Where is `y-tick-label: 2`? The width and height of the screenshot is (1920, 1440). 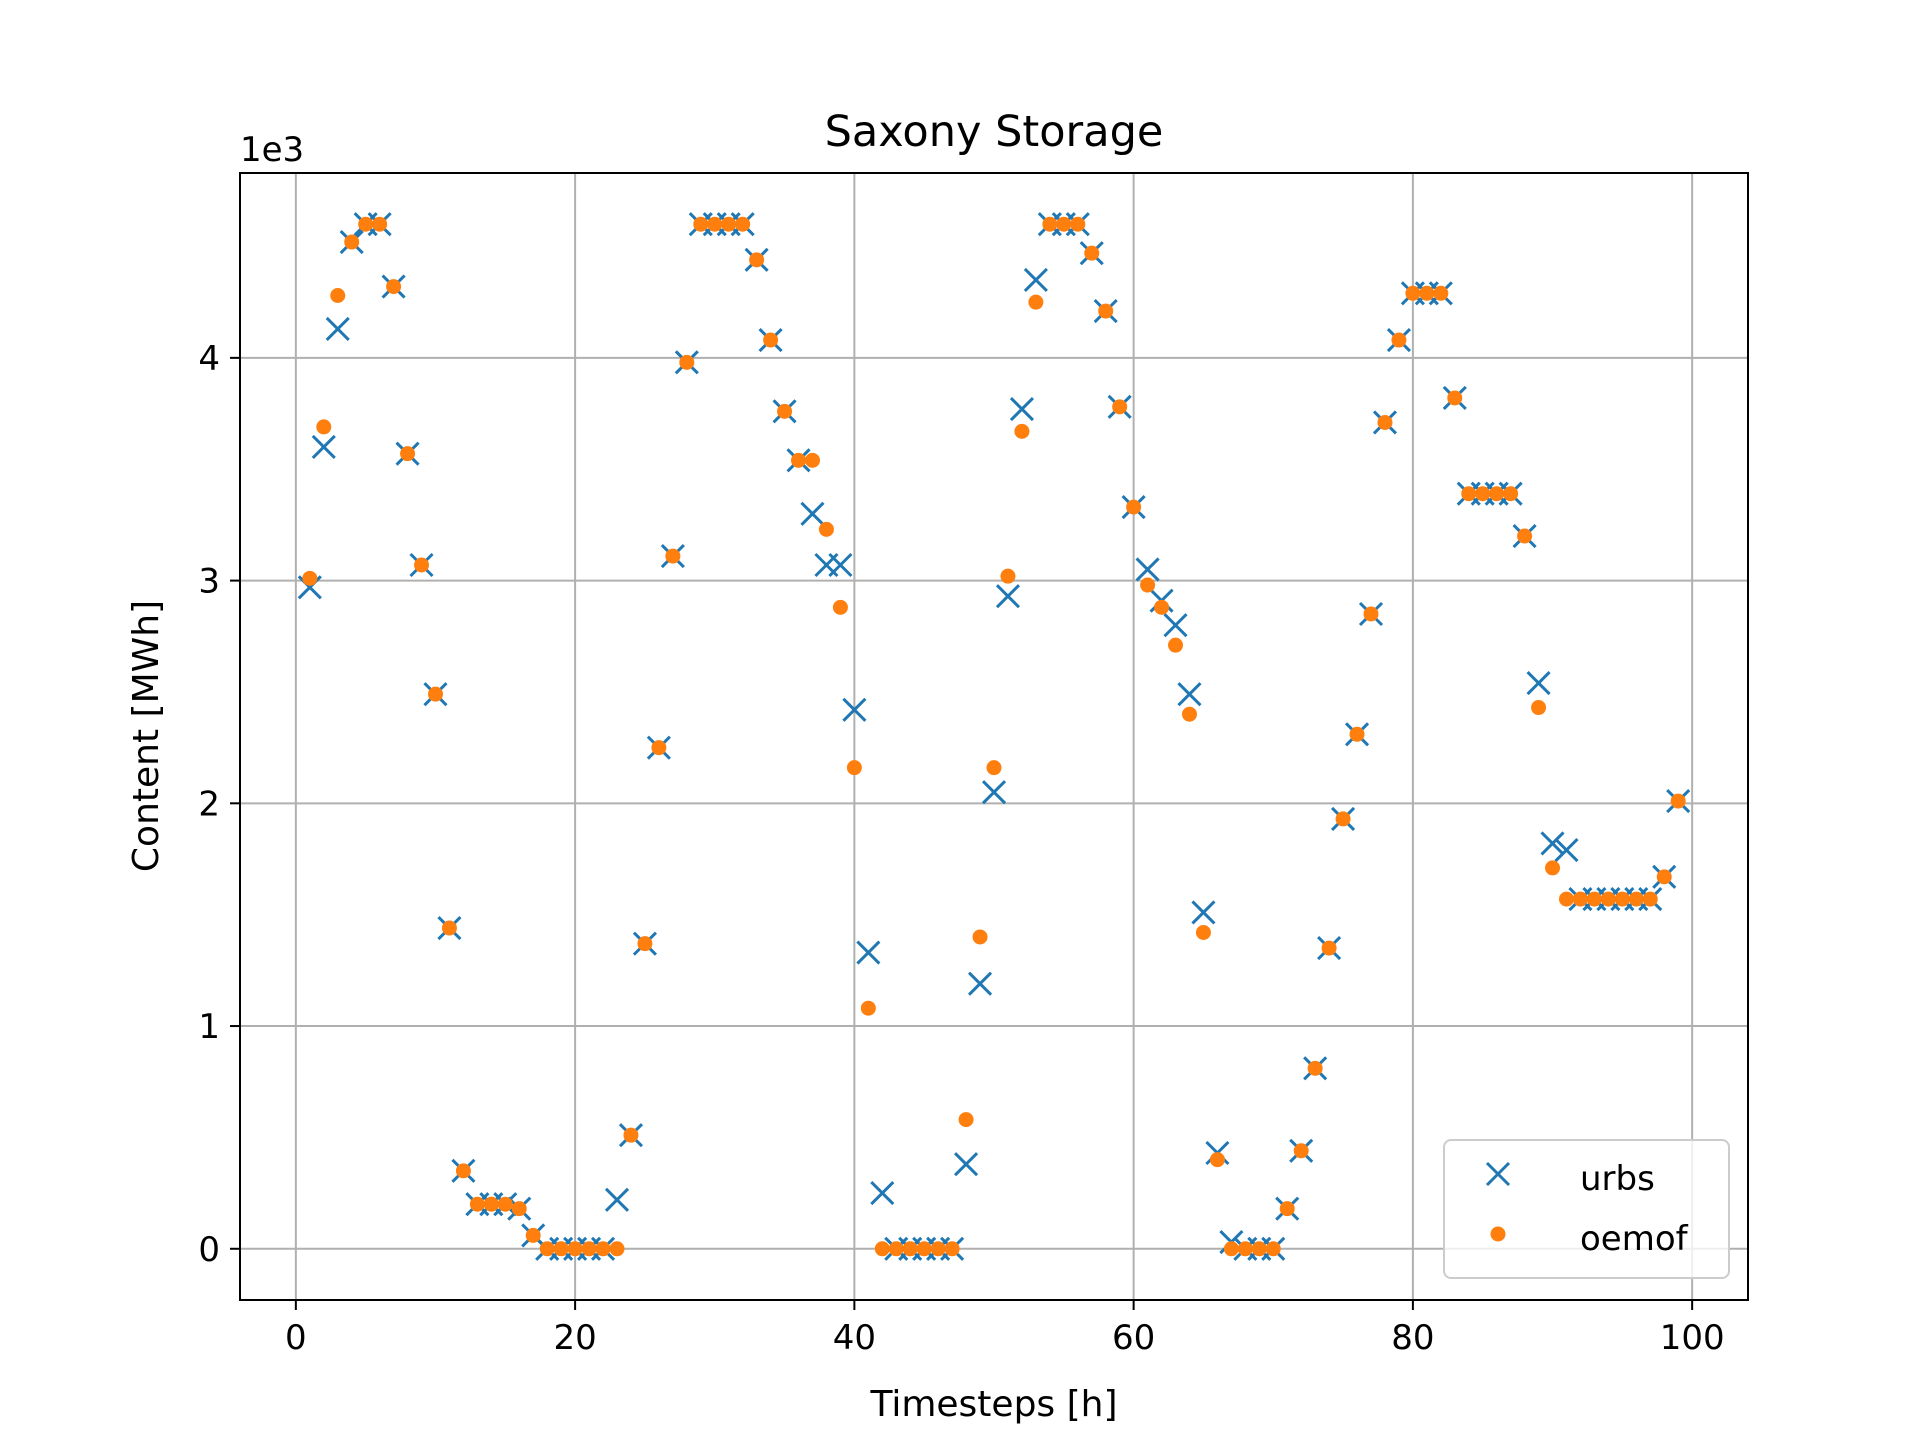
y-tick-label: 2 is located at coordinates (209, 804).